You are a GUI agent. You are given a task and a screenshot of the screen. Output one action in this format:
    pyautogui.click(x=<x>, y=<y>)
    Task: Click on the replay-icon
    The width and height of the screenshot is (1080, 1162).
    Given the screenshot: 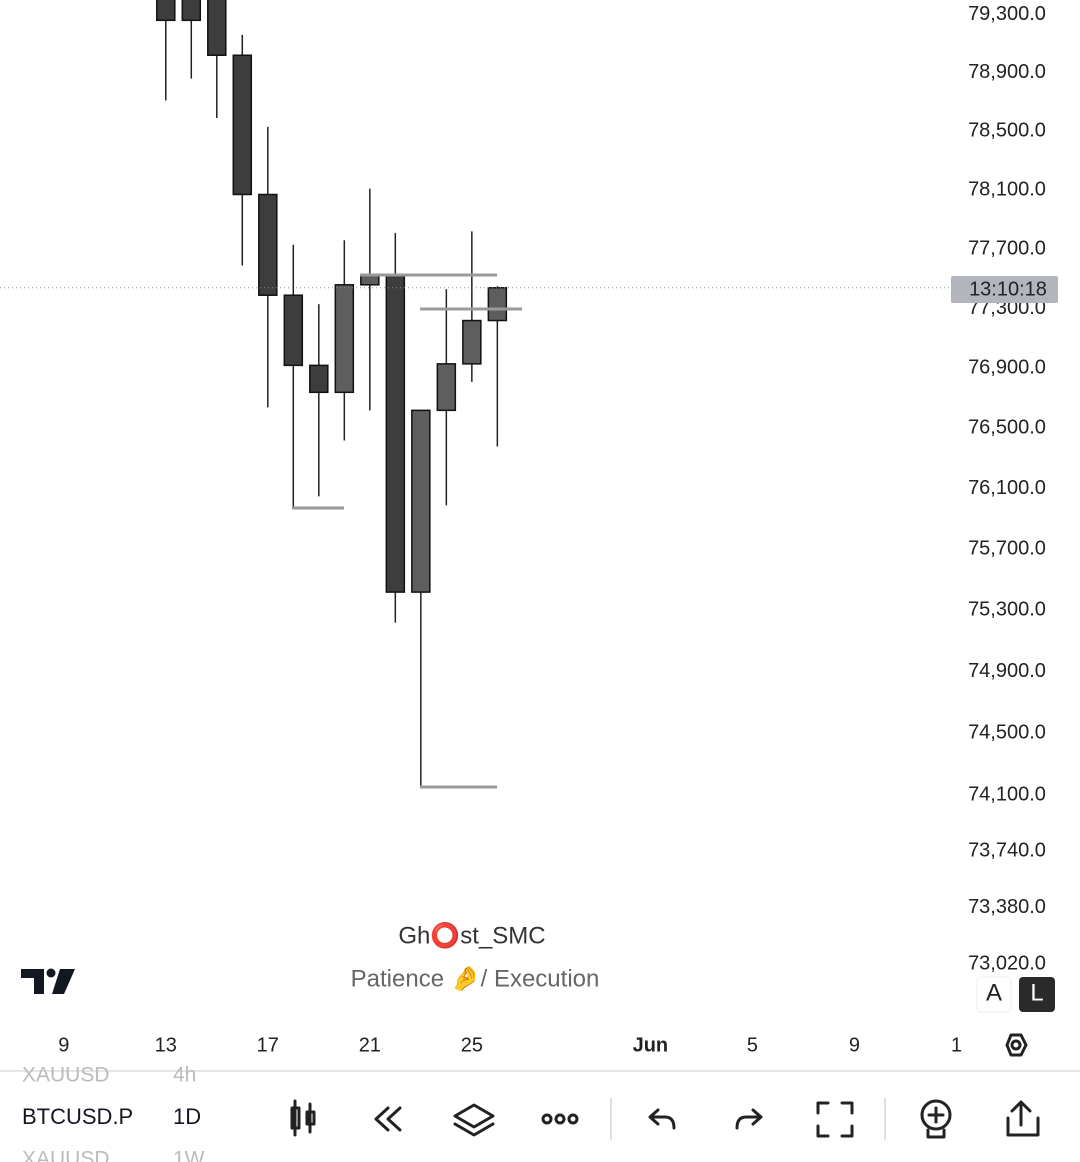 What is the action you would take?
    pyautogui.click(x=388, y=1119)
    